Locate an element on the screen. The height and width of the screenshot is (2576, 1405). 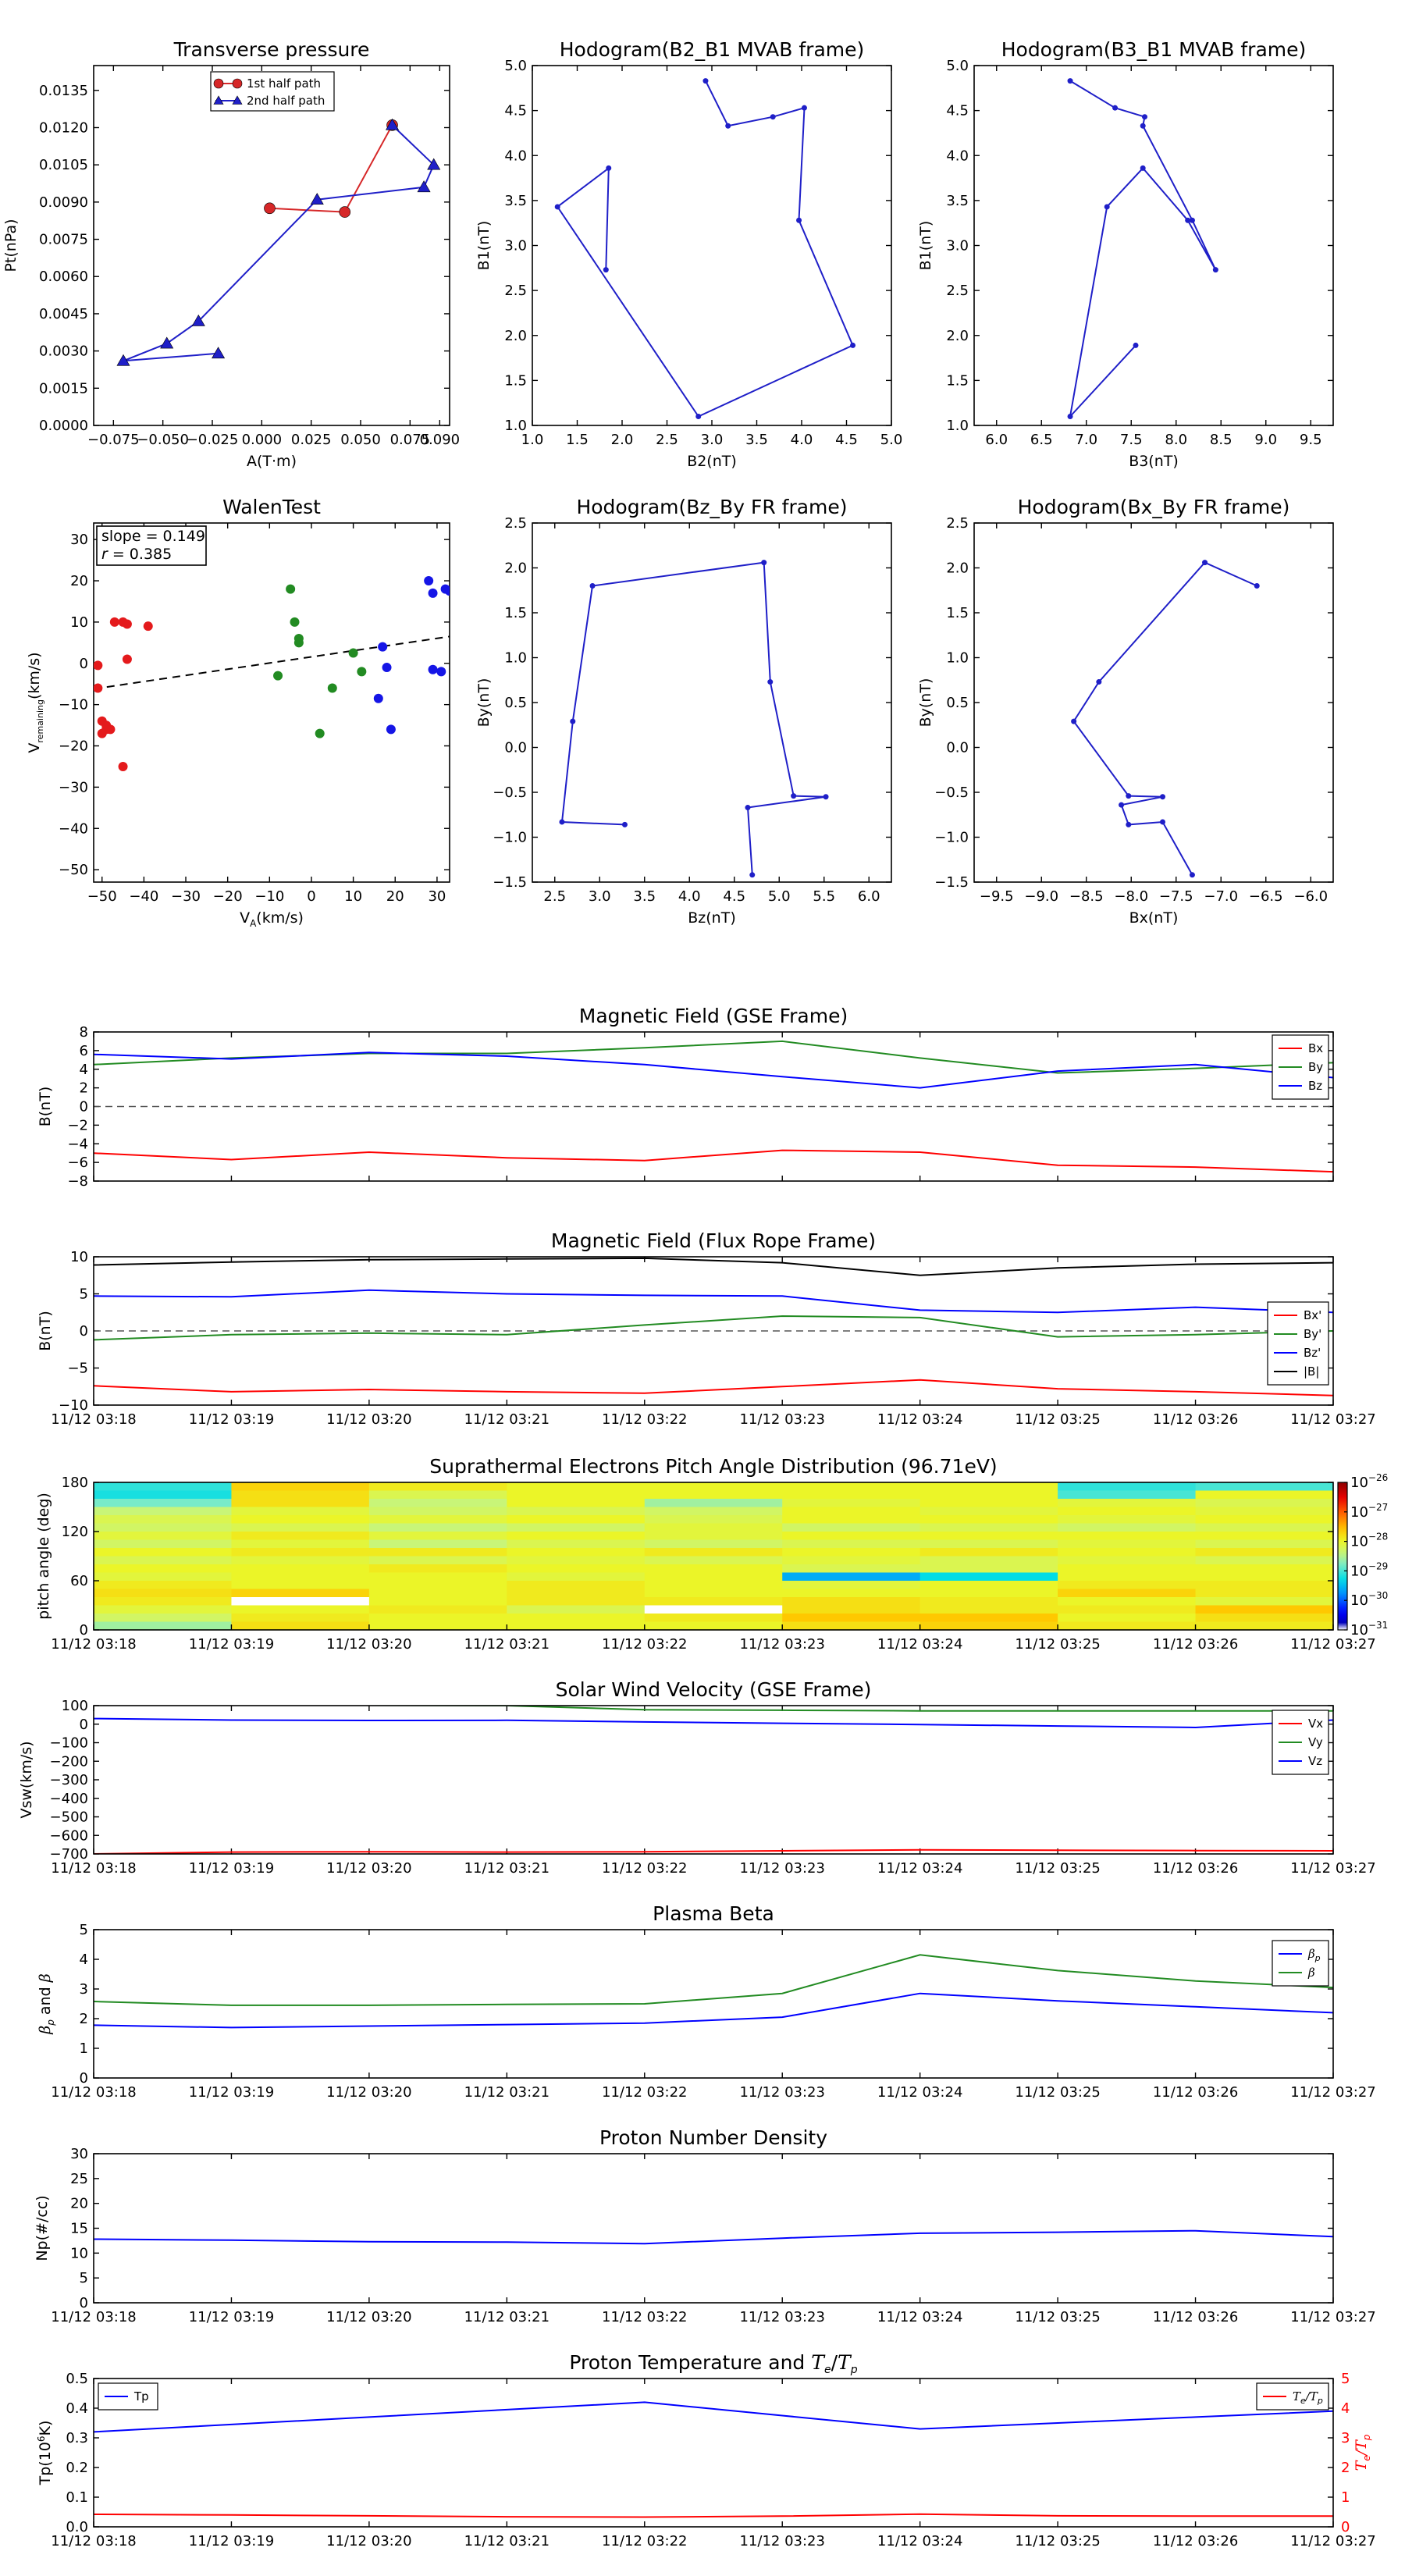
legend-label-main: Vy is located at coordinates (1315, 1742).